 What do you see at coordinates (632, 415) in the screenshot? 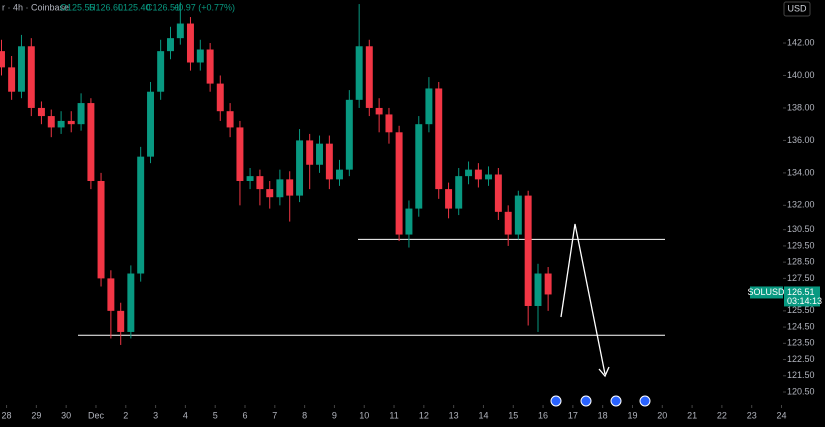
I see `x-tick-label: 19` at bounding box center [632, 415].